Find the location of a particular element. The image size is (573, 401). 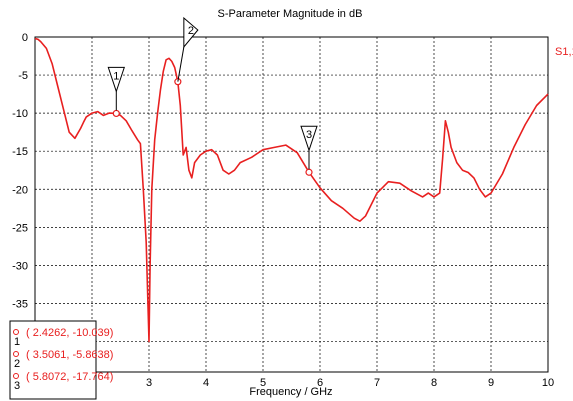

x-tick-label: 9 is located at coordinates (491, 383).